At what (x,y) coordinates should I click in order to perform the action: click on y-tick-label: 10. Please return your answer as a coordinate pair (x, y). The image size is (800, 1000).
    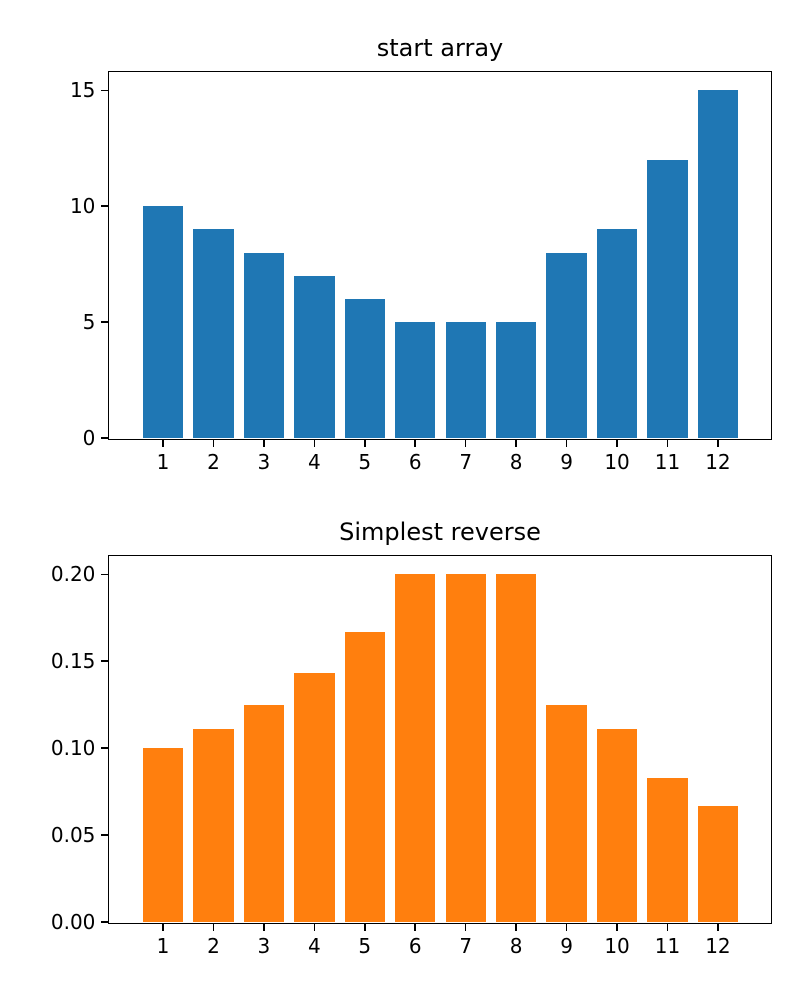
    Looking at the image, I should click on (82, 206).